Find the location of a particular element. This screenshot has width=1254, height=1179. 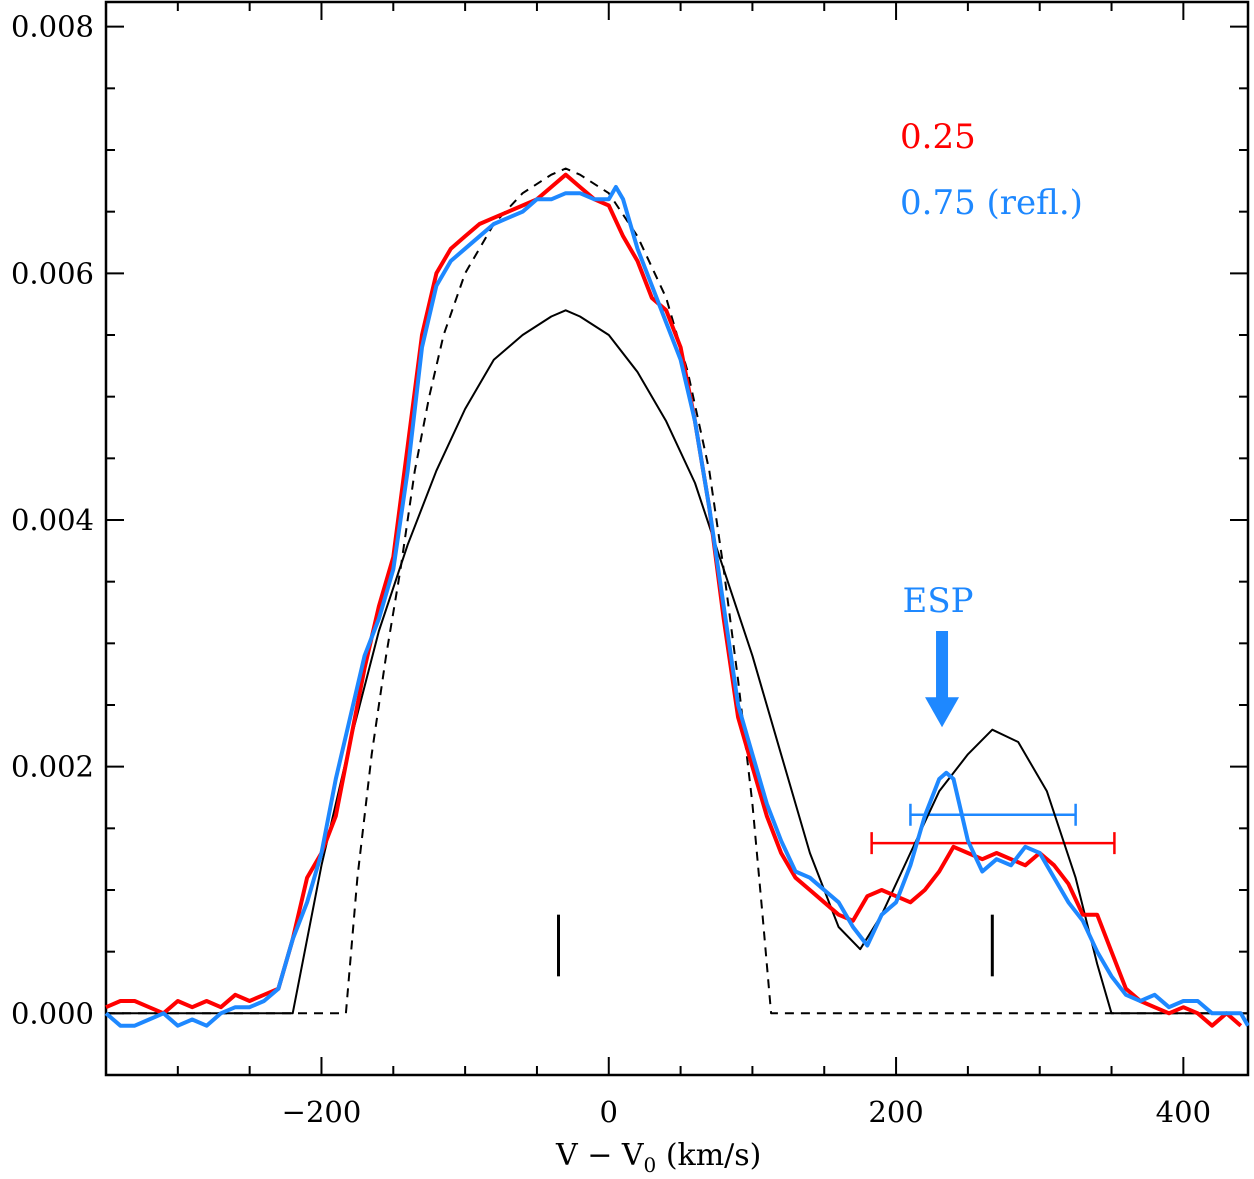

y-tick-label: 0.006 is located at coordinates (52, 273).